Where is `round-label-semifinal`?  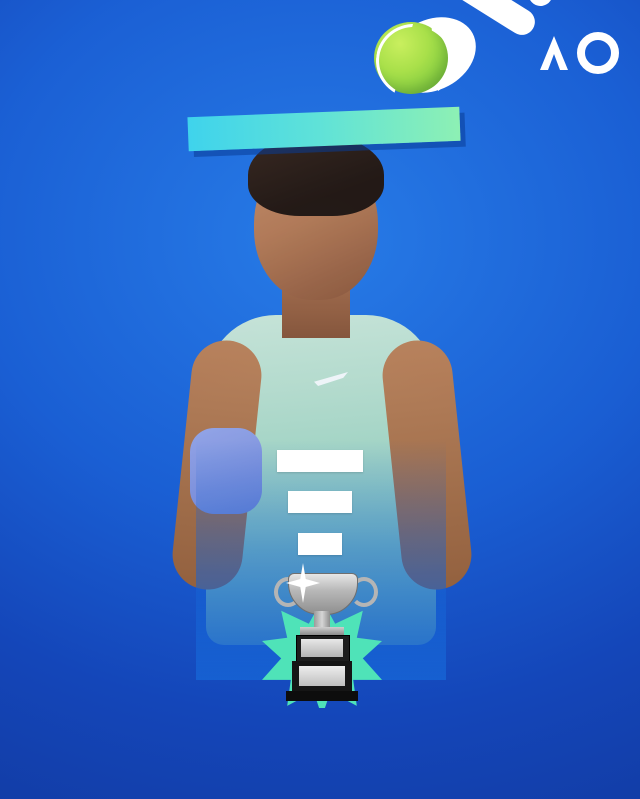
round-label-semifinal is located at coordinates (320, 502).